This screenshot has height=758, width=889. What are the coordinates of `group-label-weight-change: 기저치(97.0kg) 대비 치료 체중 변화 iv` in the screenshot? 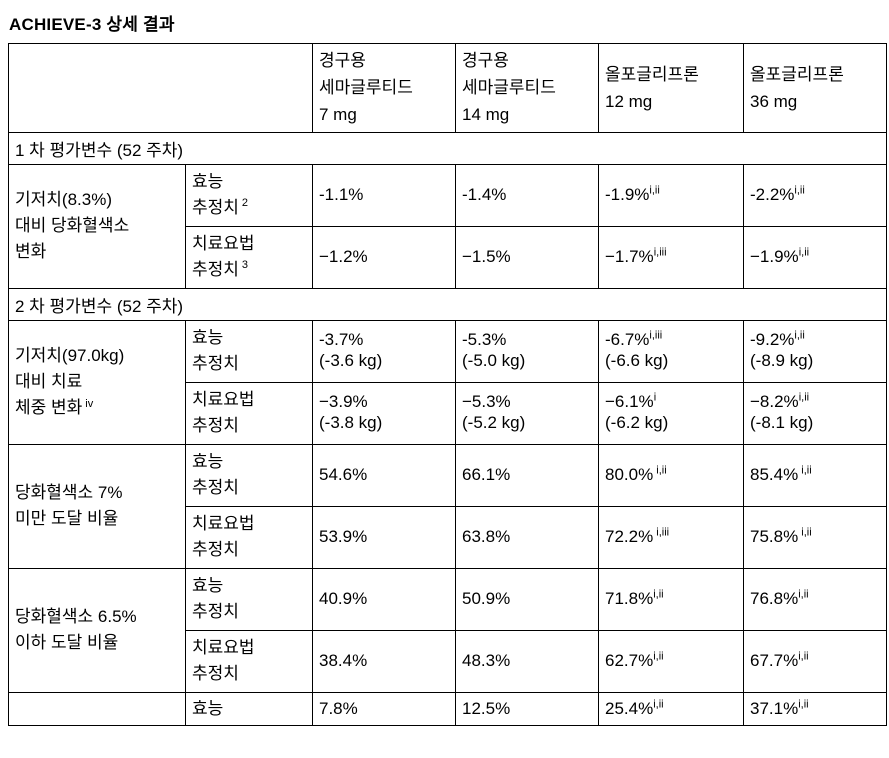 It's located at (97, 382).